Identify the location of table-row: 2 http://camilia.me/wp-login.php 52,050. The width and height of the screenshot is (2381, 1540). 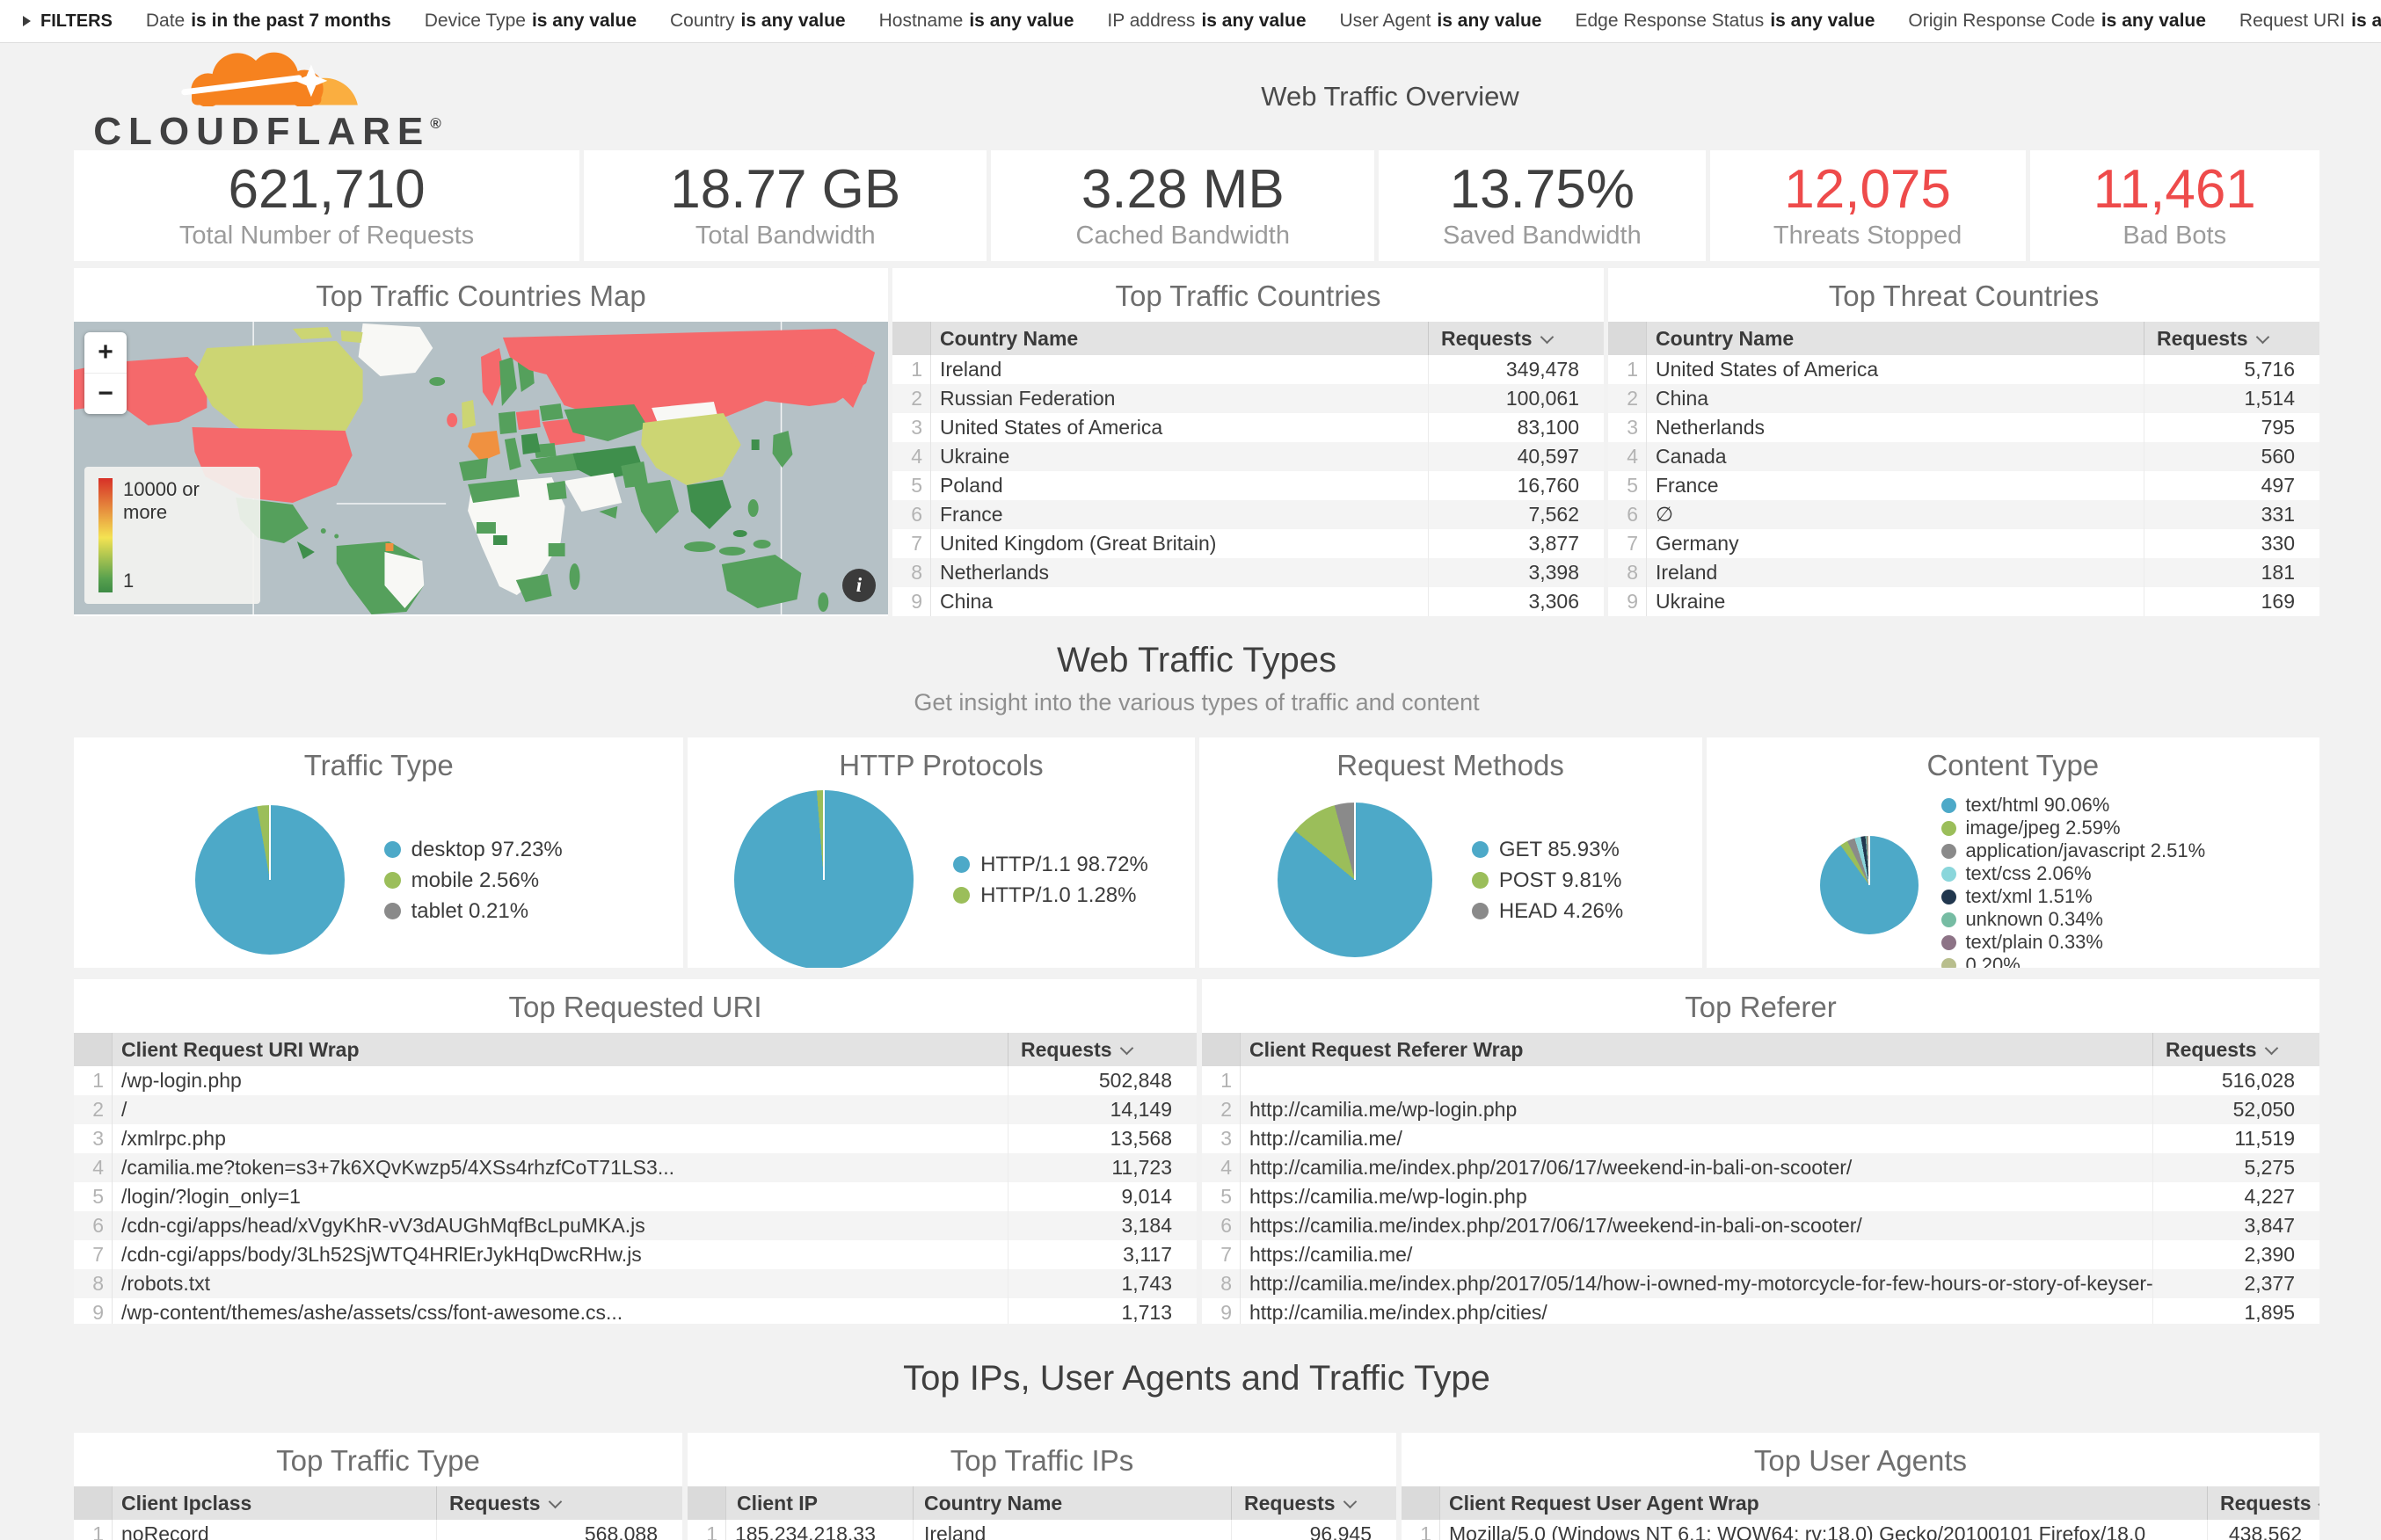
(1760, 1109).